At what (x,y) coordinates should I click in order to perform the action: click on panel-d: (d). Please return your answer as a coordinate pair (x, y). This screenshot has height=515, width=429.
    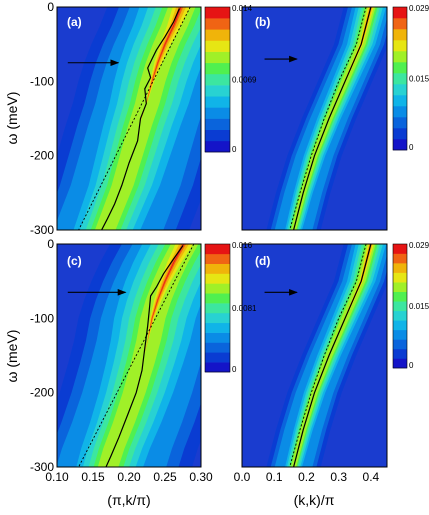
    Looking at the image, I should click on (314, 355).